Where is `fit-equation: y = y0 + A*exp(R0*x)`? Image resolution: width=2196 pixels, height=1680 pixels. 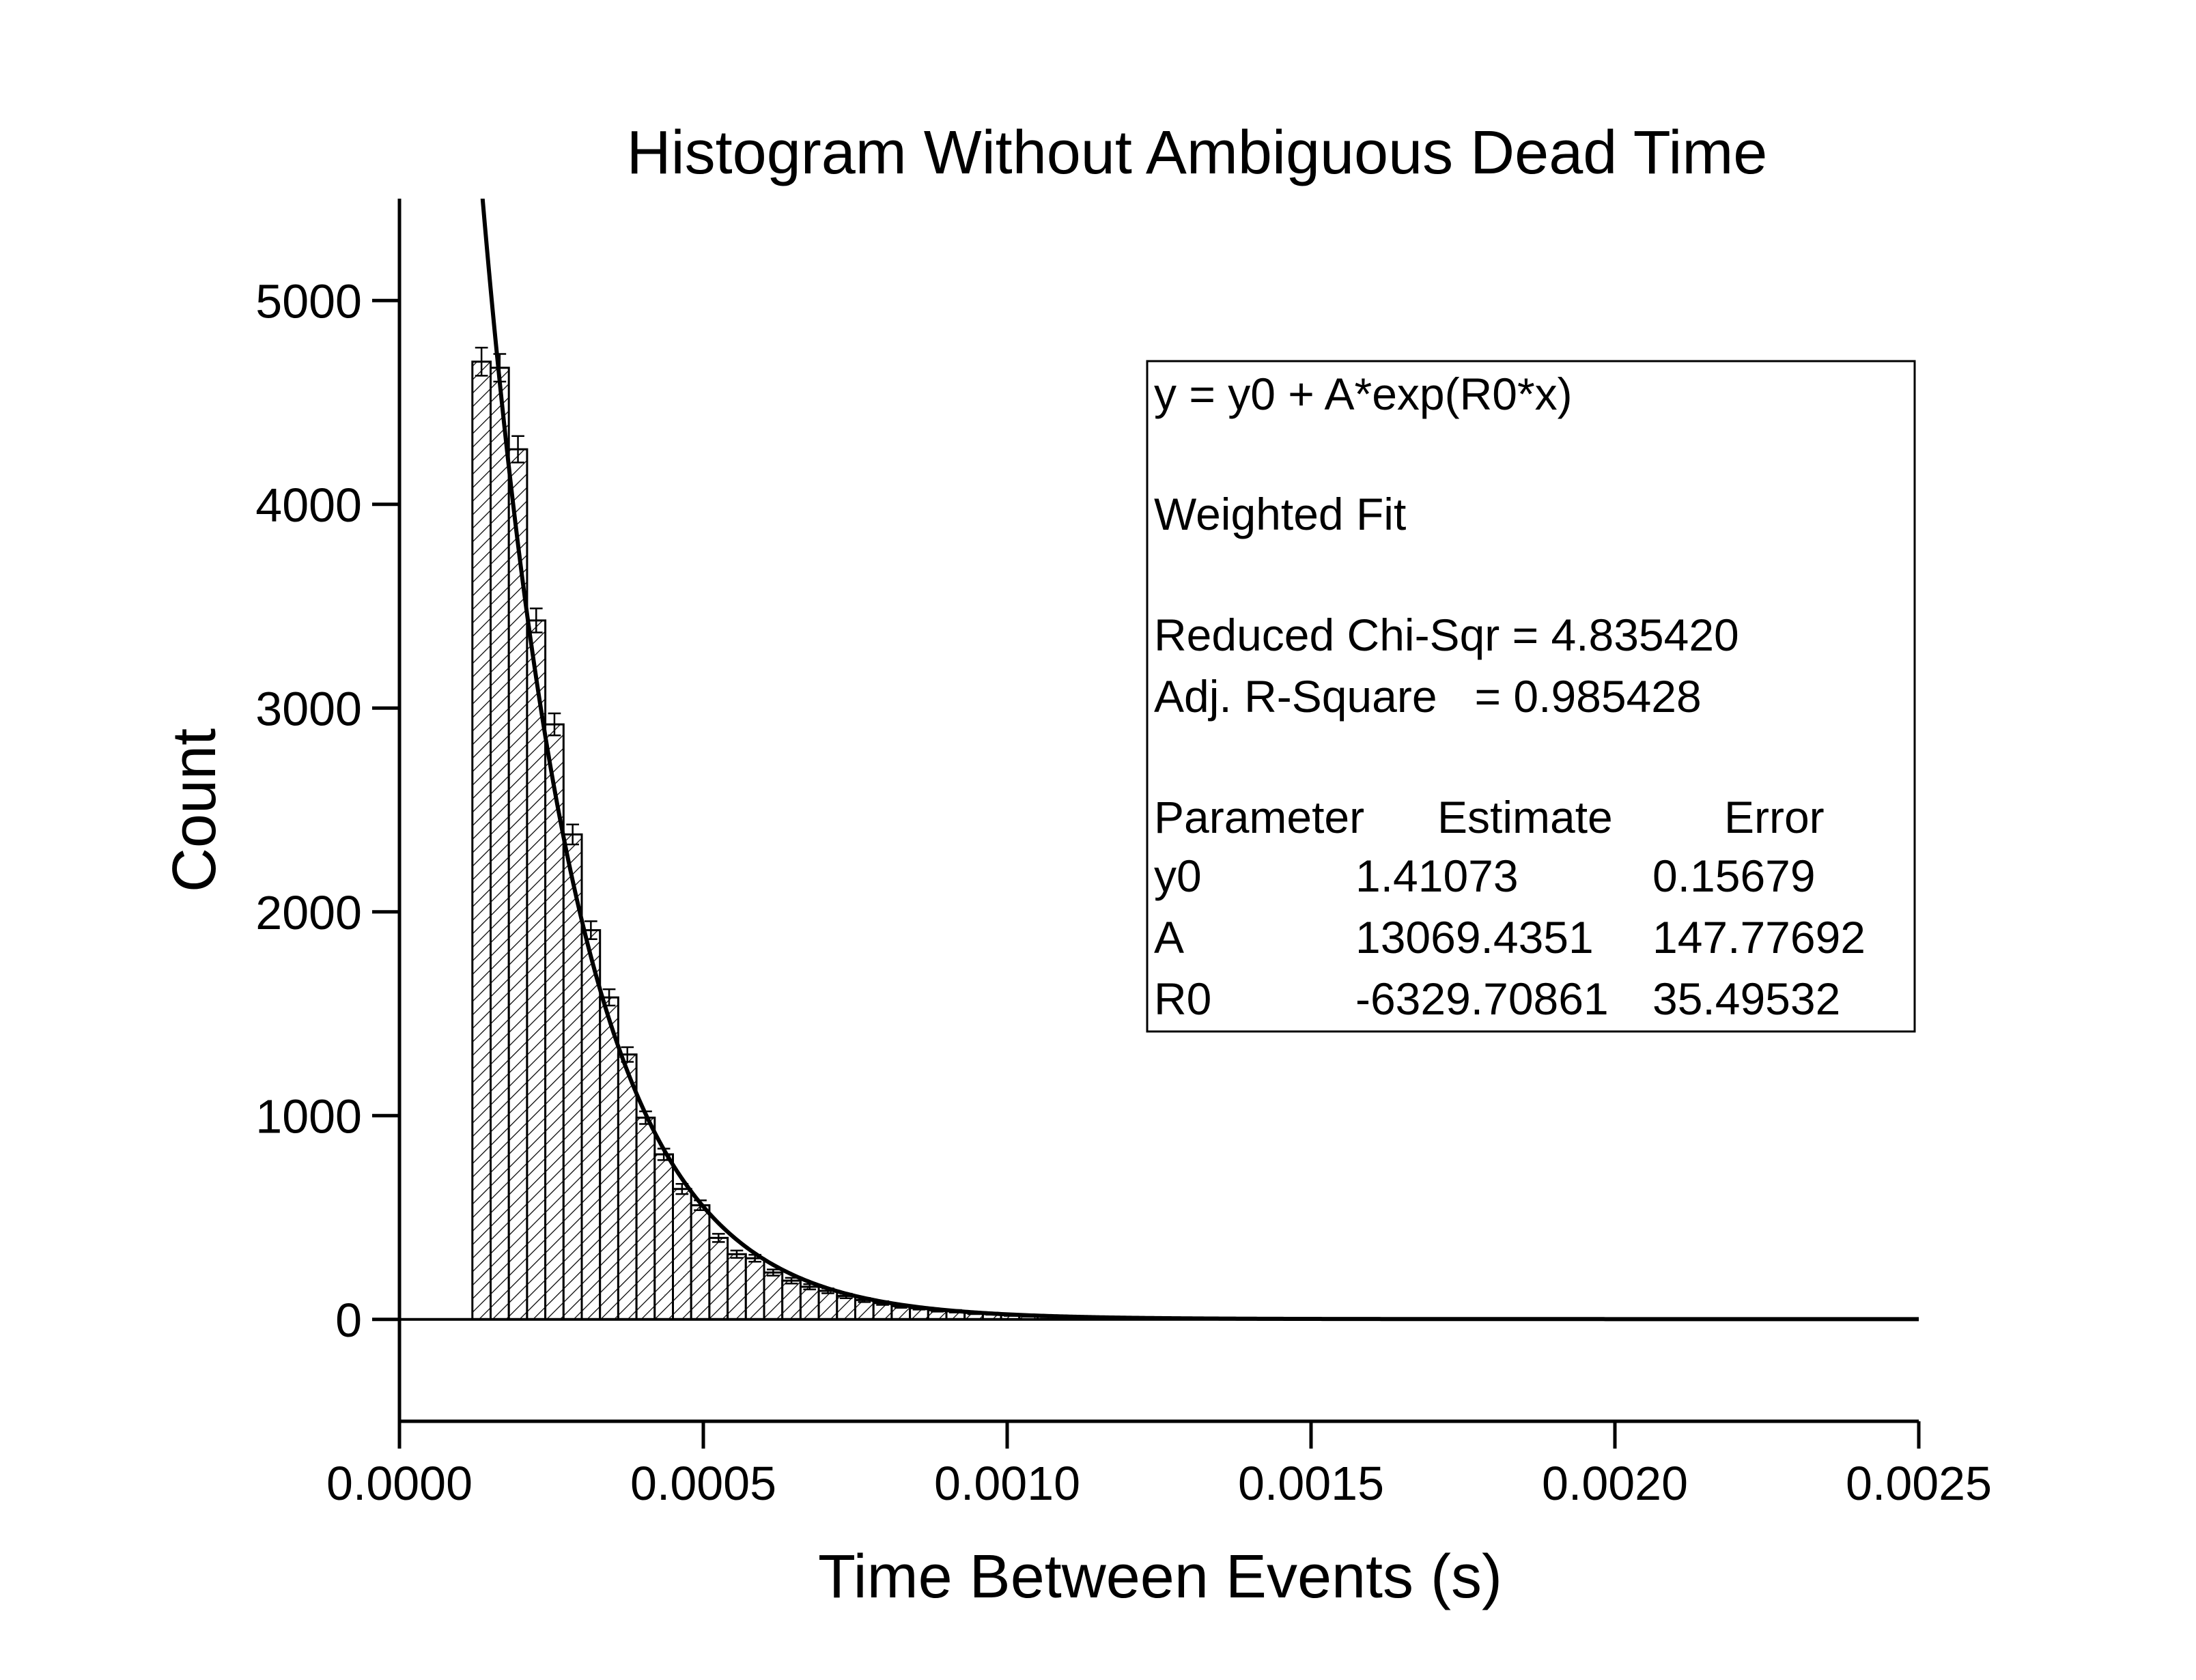 fit-equation: y = y0 + A*exp(R0*x) is located at coordinates (1364, 394).